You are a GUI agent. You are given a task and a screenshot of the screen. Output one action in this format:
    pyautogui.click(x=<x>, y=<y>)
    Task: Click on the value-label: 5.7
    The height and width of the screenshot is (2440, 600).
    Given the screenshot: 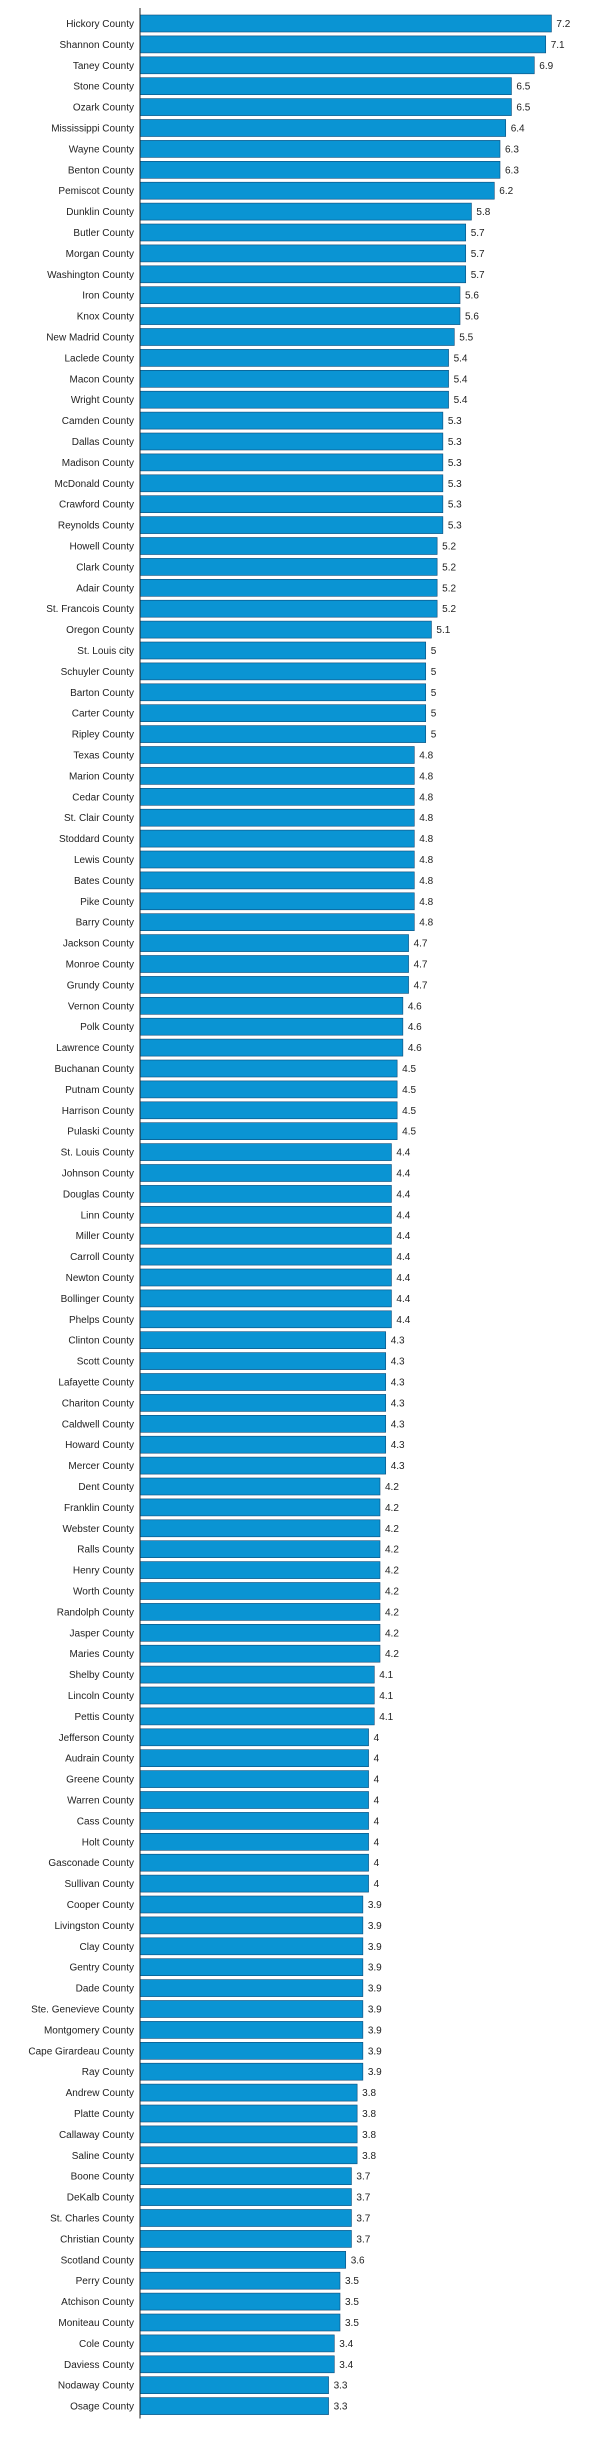 What is the action you would take?
    pyautogui.click(x=478, y=233)
    